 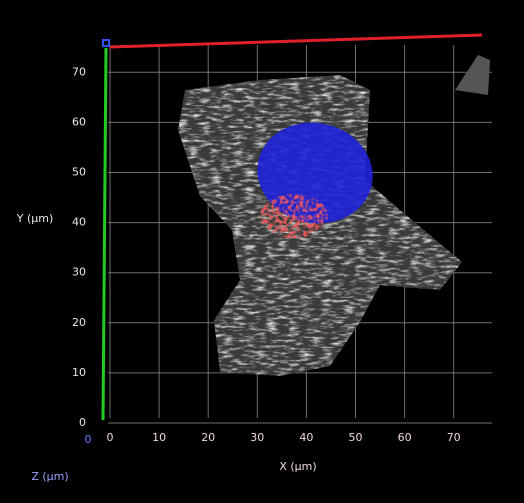 What do you see at coordinates (405, 437) in the screenshot?
I see `x-tick-label: 60` at bounding box center [405, 437].